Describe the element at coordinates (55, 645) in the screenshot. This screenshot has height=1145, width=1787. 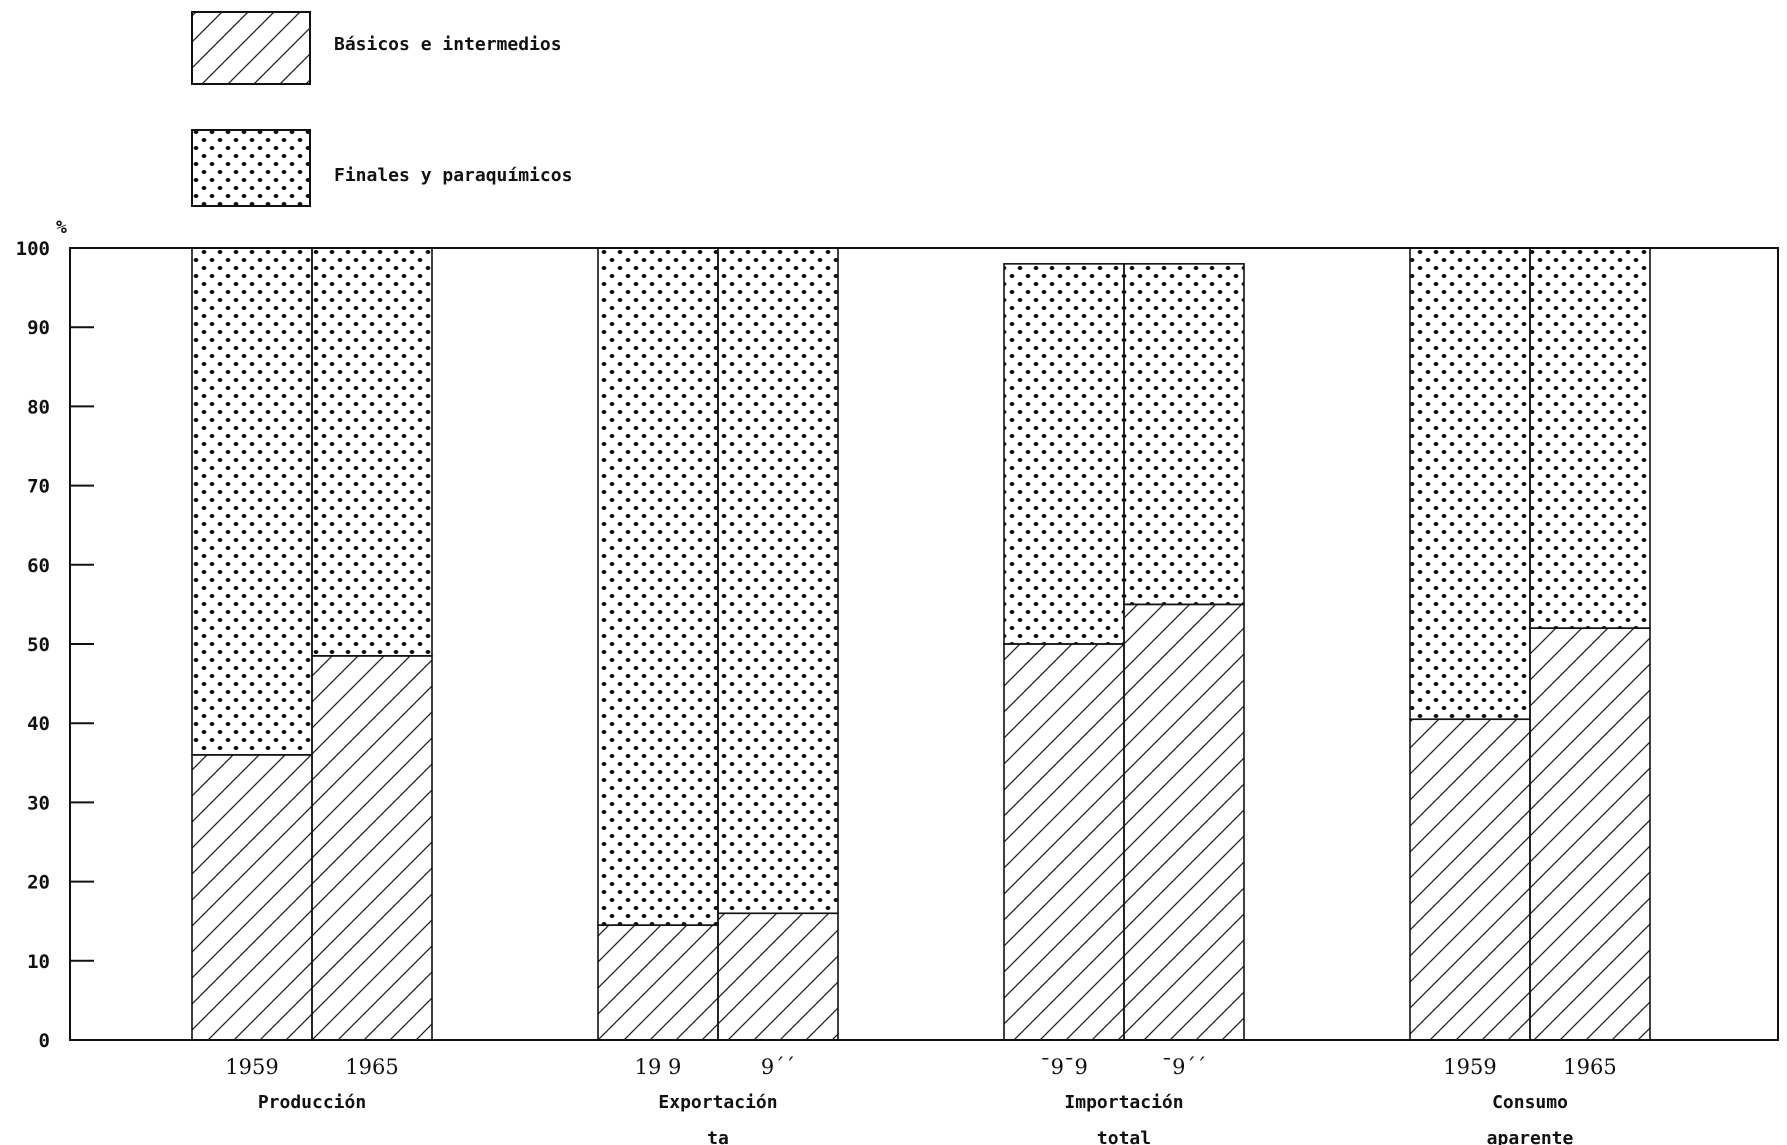
I see `y-axis-ticks: 0 10 20 30 40 50 60 70 80 90 100` at that location.